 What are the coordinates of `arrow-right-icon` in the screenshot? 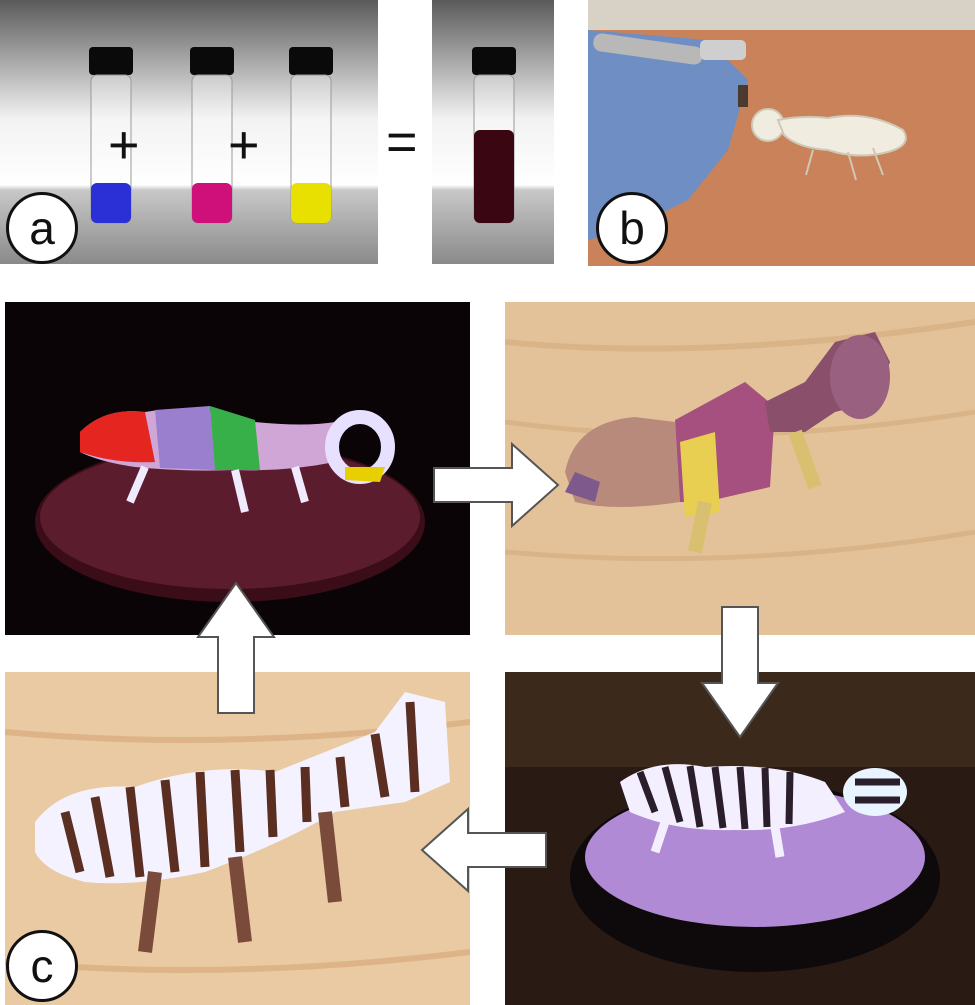 It's located at (496, 485).